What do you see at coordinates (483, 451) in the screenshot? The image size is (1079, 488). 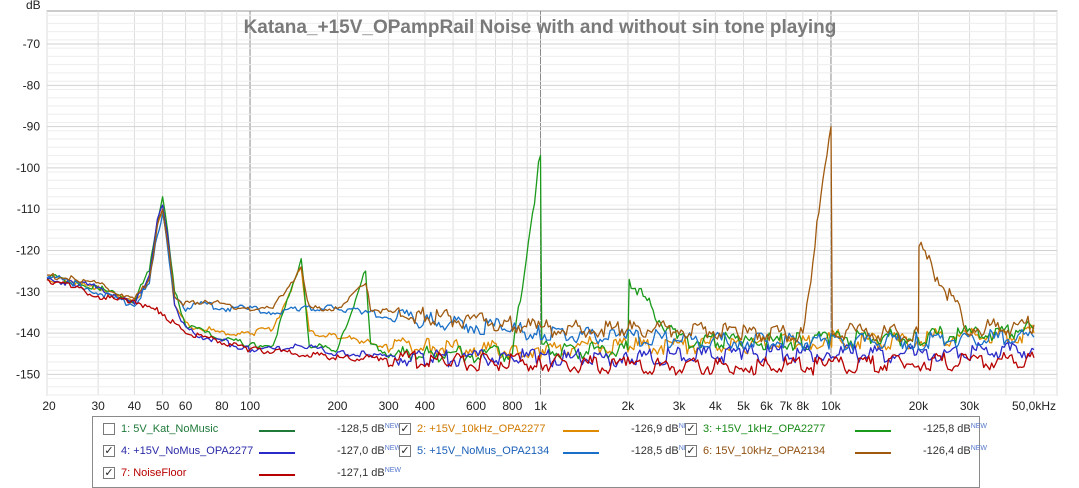 I see `legend-series-name: 5: +15V_NoMus_OPA2134` at bounding box center [483, 451].